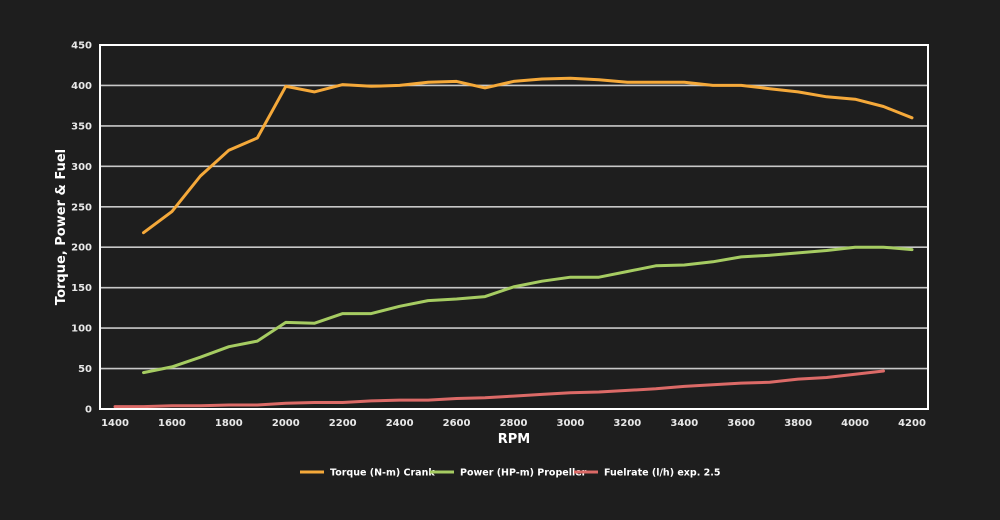 Image resolution: width=1000 pixels, height=520 pixels. What do you see at coordinates (343, 423) in the screenshot?
I see `x-tick-label: 2200` at bounding box center [343, 423].